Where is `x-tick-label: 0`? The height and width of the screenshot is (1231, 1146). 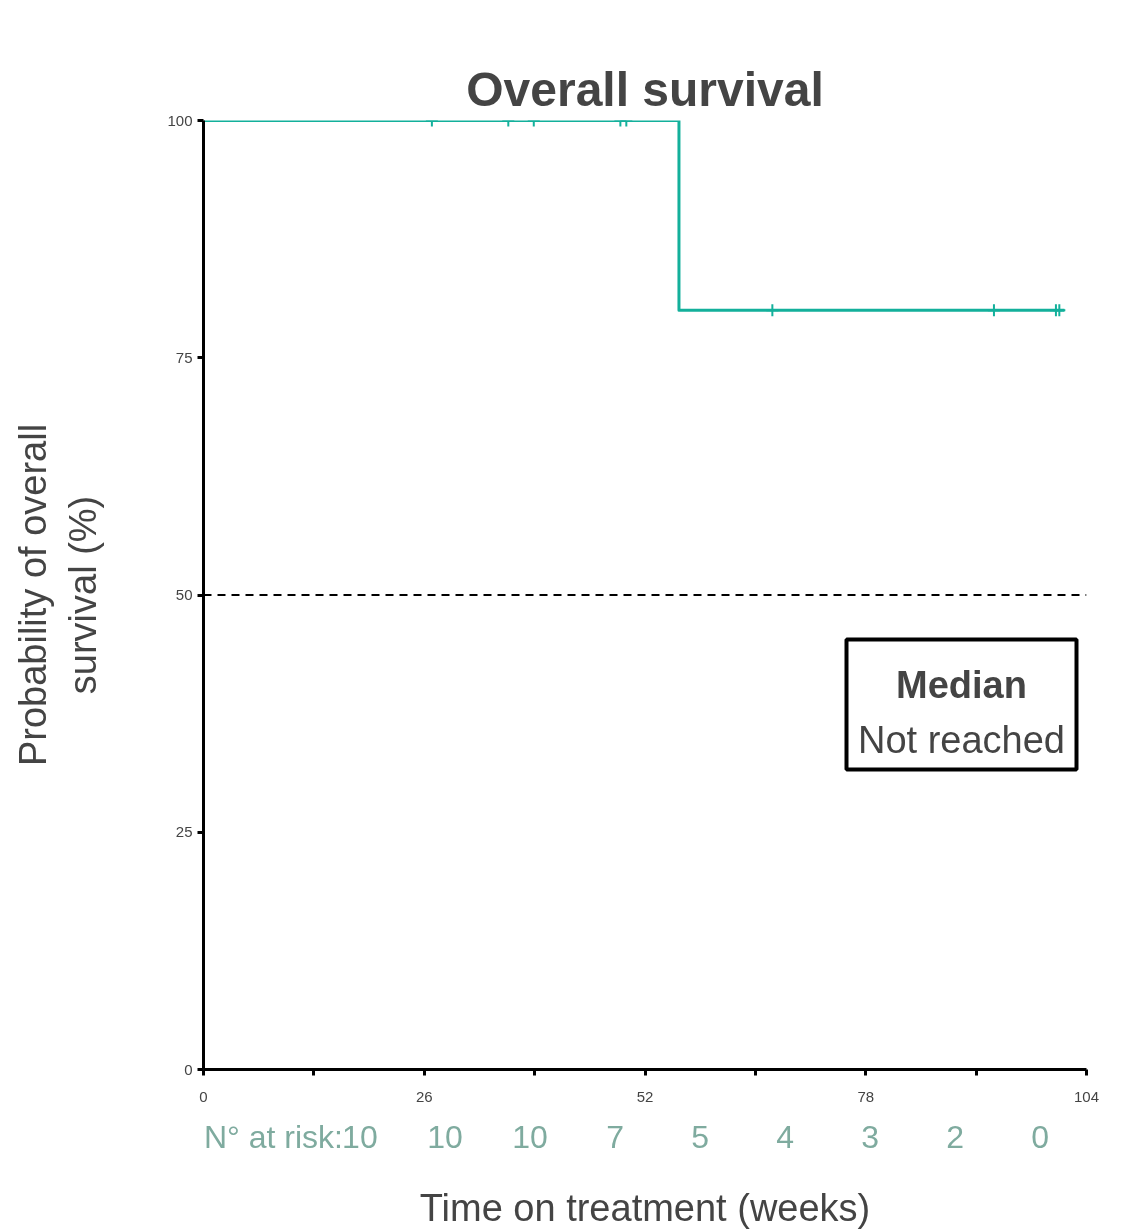 x-tick-label: 0 is located at coordinates (203, 1096).